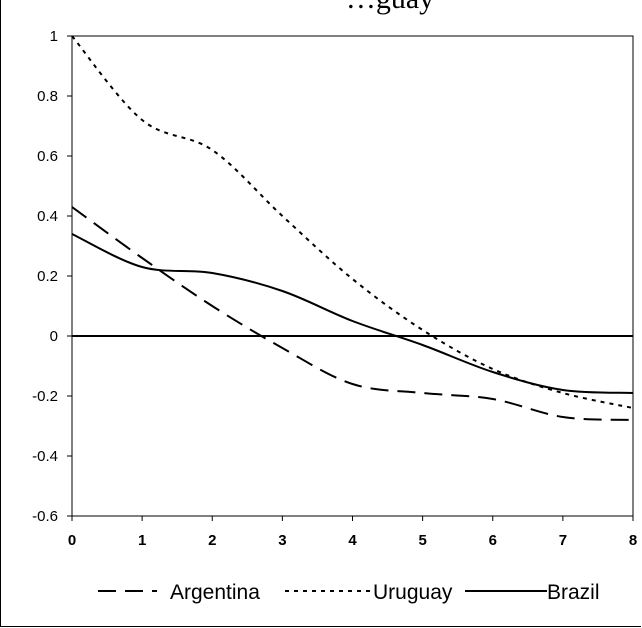 The image size is (642, 628). I want to click on y-tick-label: -0.4, so click(45, 456).